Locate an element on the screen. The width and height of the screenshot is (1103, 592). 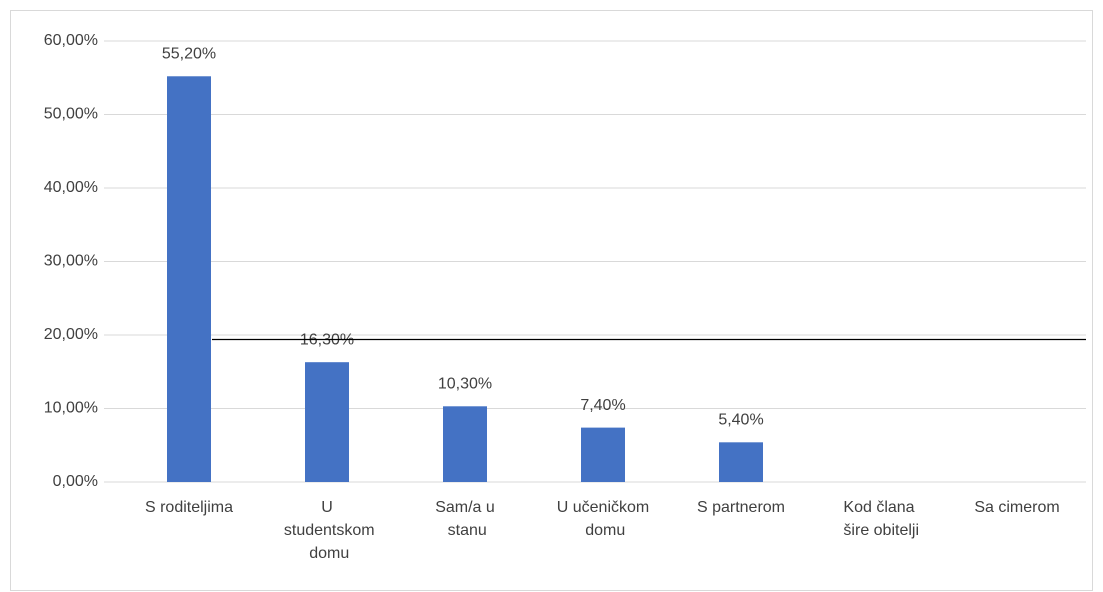
y-tick-label: 20,00% is located at coordinates (71, 334).